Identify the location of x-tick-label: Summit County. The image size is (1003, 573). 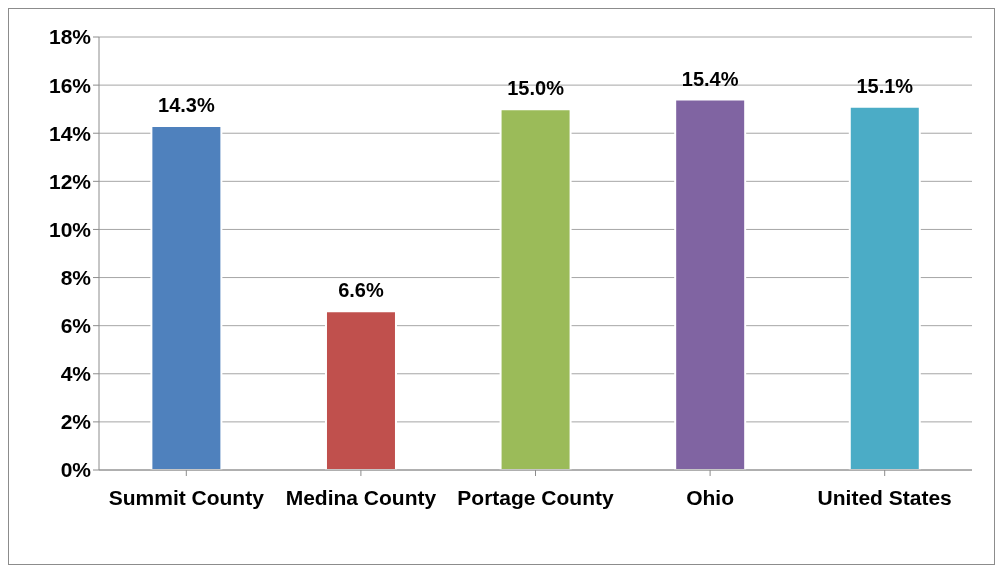
(186, 497).